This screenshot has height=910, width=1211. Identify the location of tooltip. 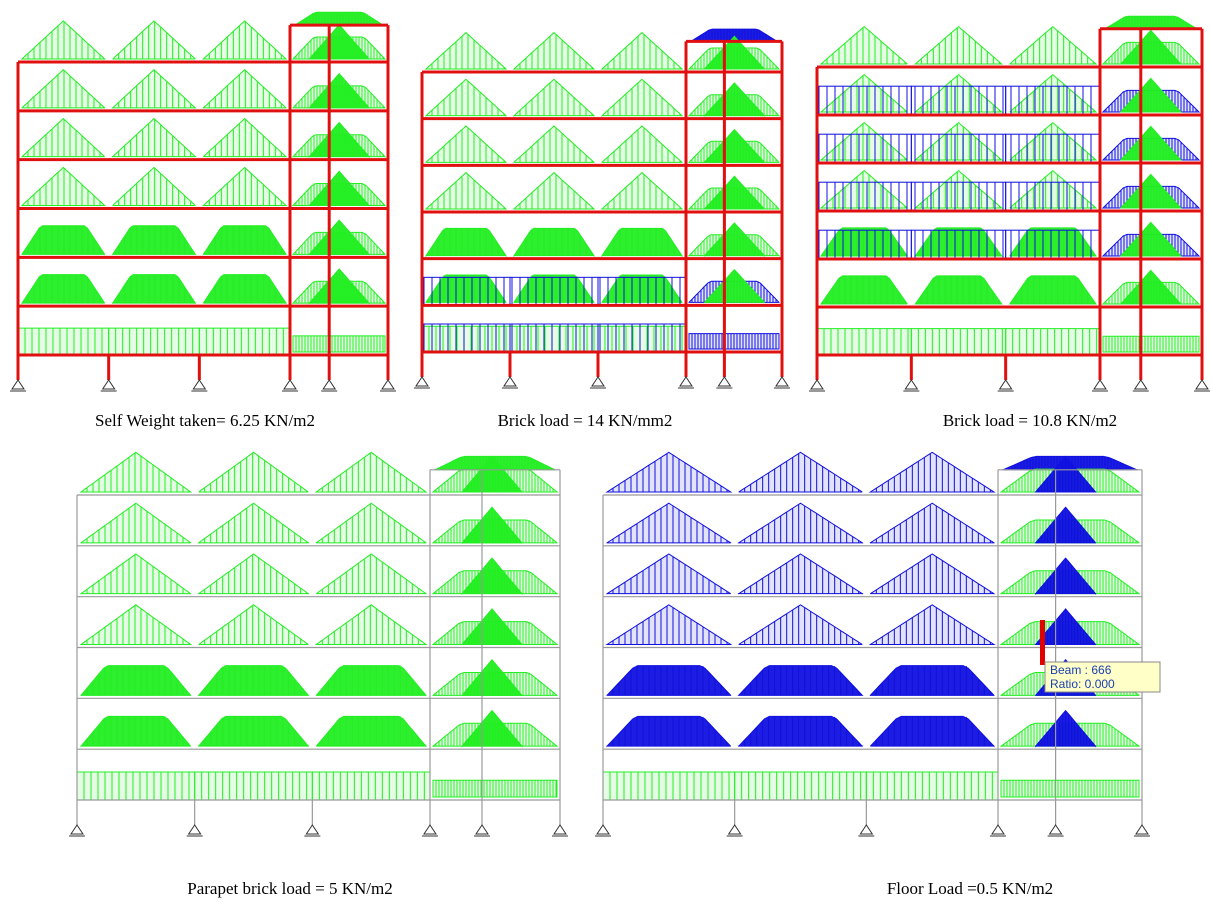
(1102, 677).